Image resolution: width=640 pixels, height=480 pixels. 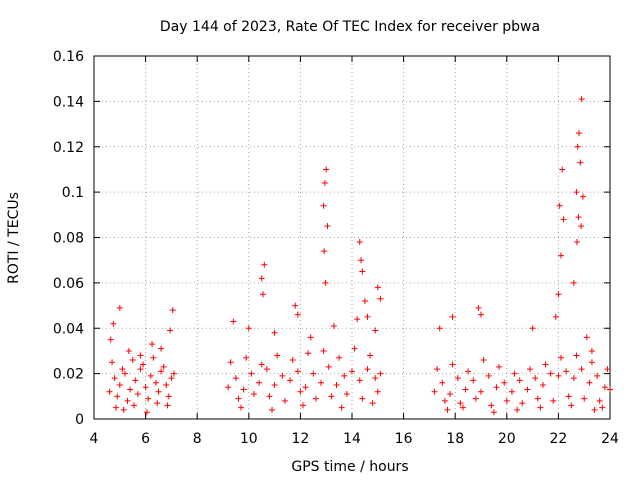 I want to click on x-tick-label: 12, so click(x=300, y=439).